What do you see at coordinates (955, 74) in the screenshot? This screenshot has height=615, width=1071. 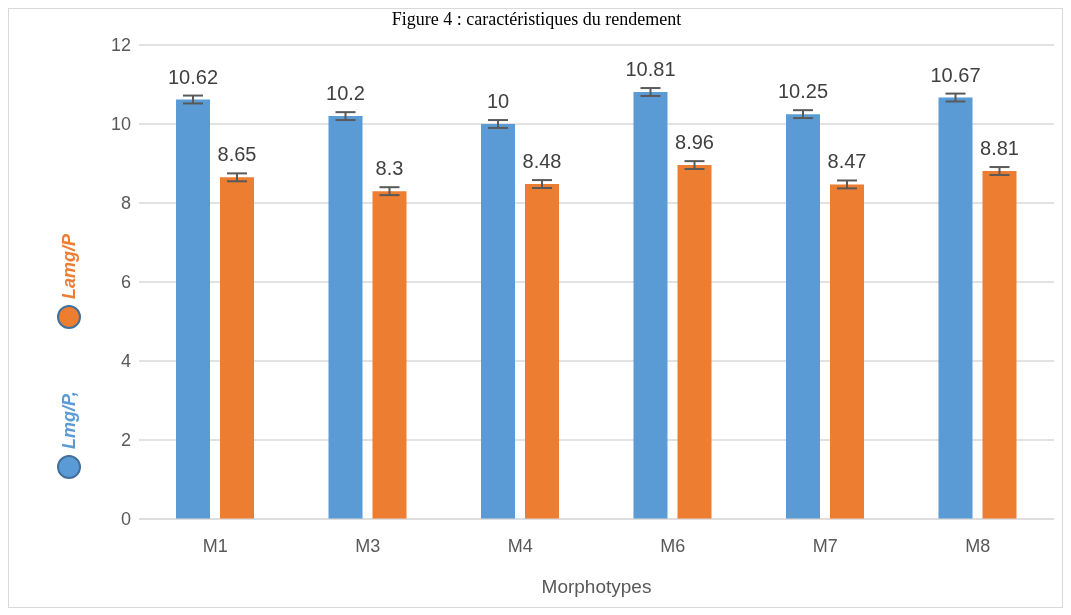 I see `data-label: 10.67` at bounding box center [955, 74].